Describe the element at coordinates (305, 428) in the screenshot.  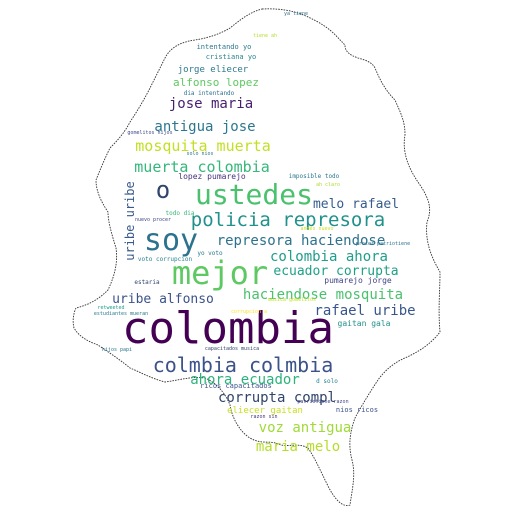
I see `cloud-word: voz antigua` at that location.